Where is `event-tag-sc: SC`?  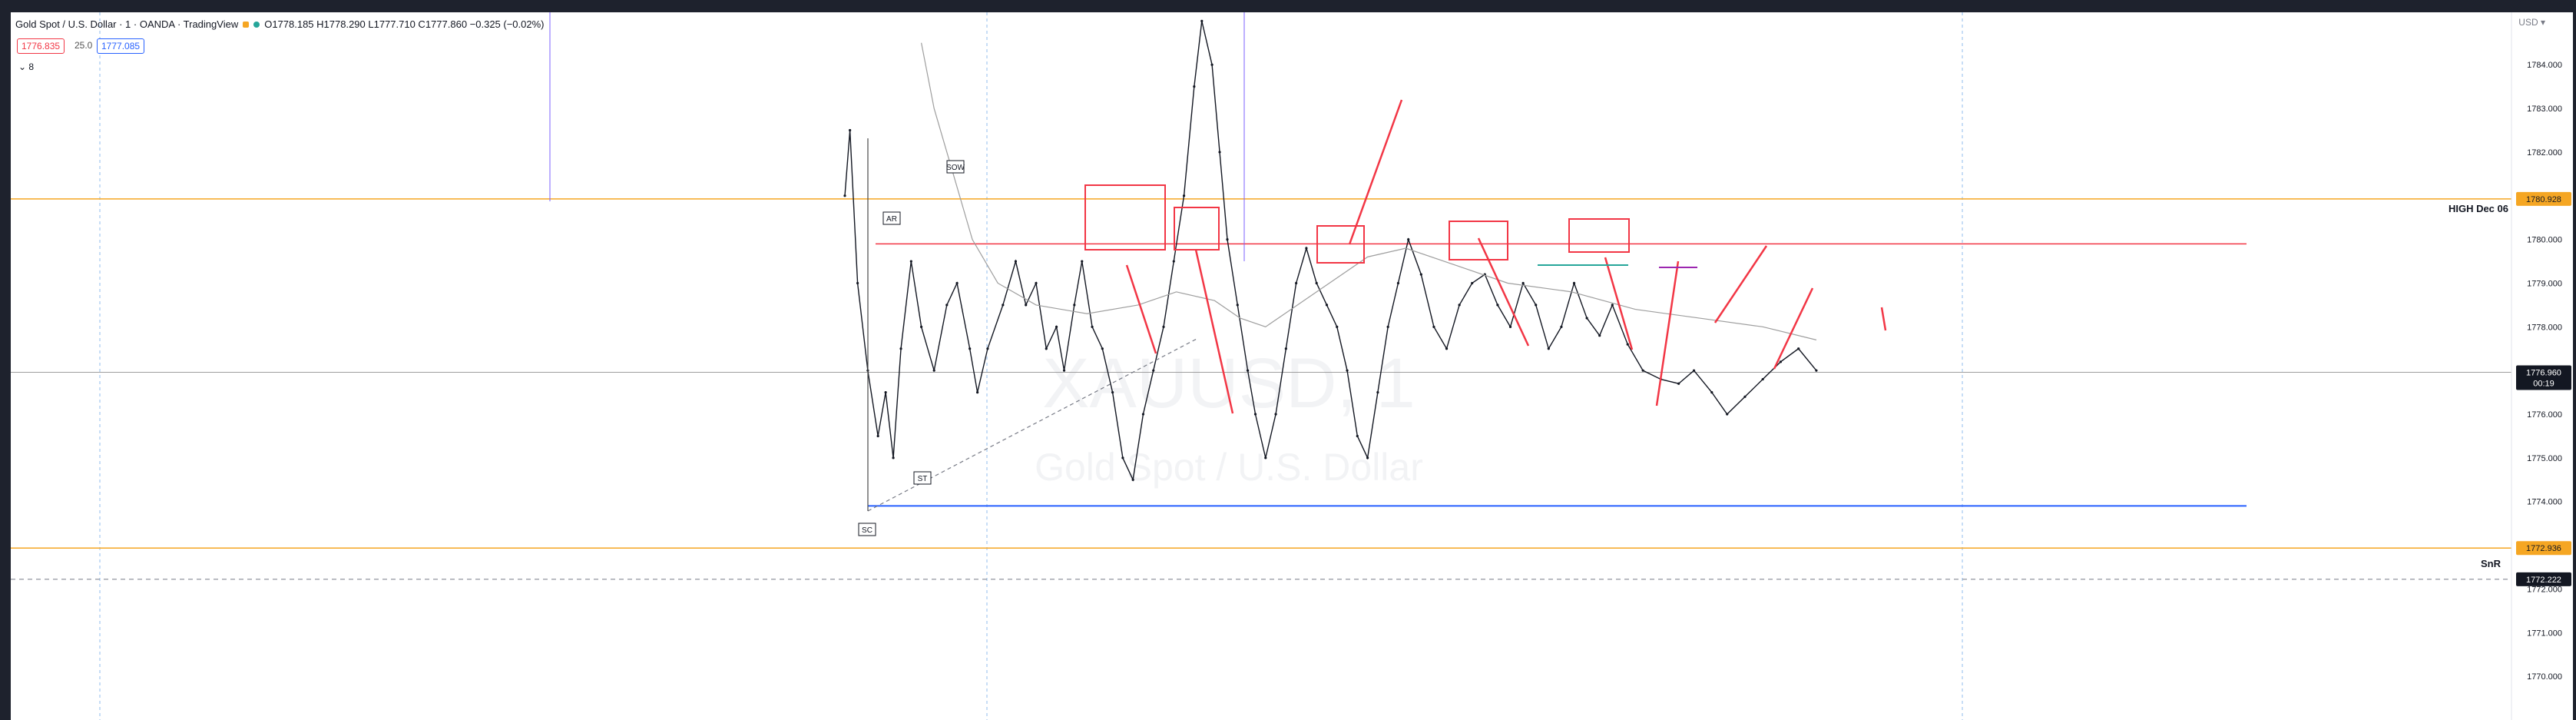 event-tag-sc: SC is located at coordinates (867, 529).